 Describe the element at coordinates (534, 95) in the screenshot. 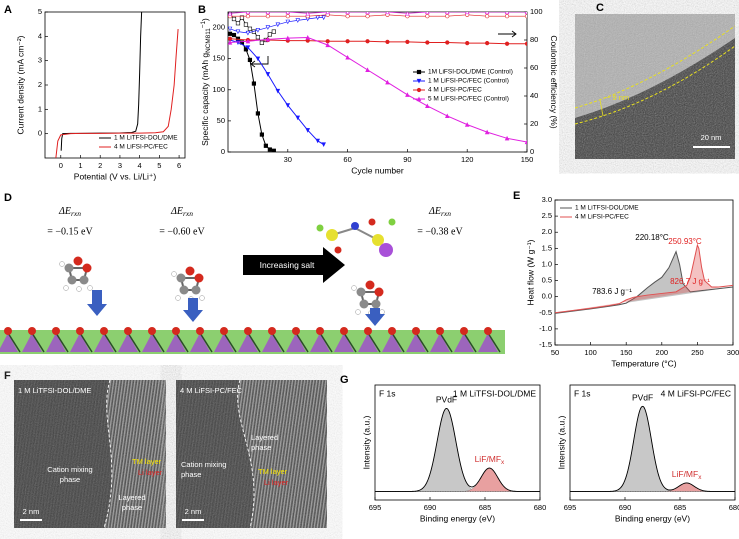

I see `y2-tick-label: 40` at that location.